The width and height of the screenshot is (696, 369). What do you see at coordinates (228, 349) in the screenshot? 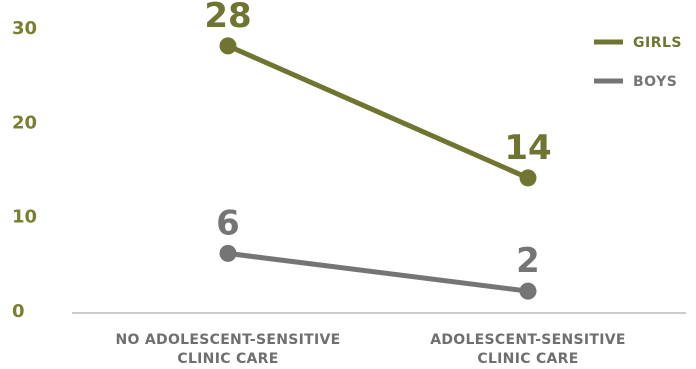
I see `x-tick-label-0: NO ADOLESCENT-SENSITIVE CLINIC CARE` at bounding box center [228, 349].